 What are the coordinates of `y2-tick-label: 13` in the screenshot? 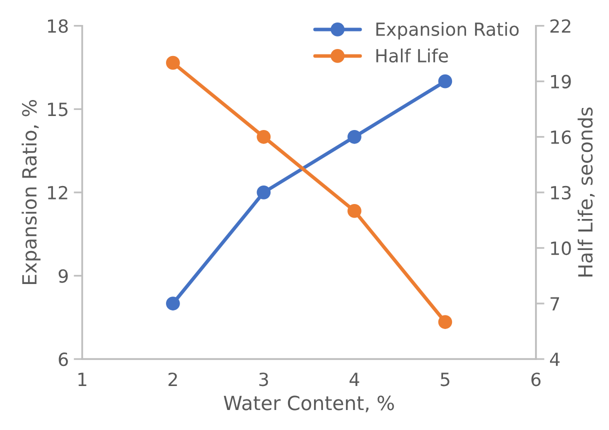 It's located at (561, 193).